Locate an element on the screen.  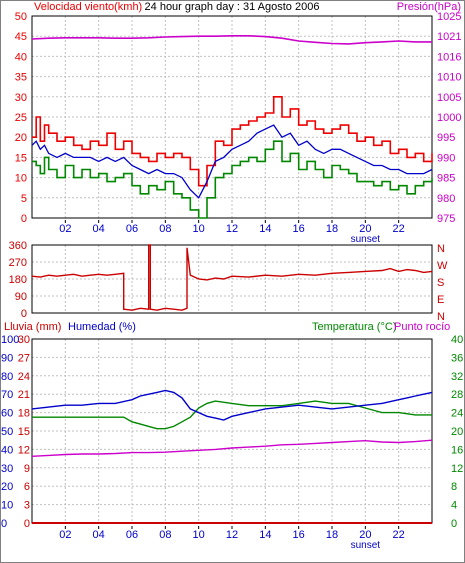
temperature-y-tick-label: 8 is located at coordinates (454, 487).